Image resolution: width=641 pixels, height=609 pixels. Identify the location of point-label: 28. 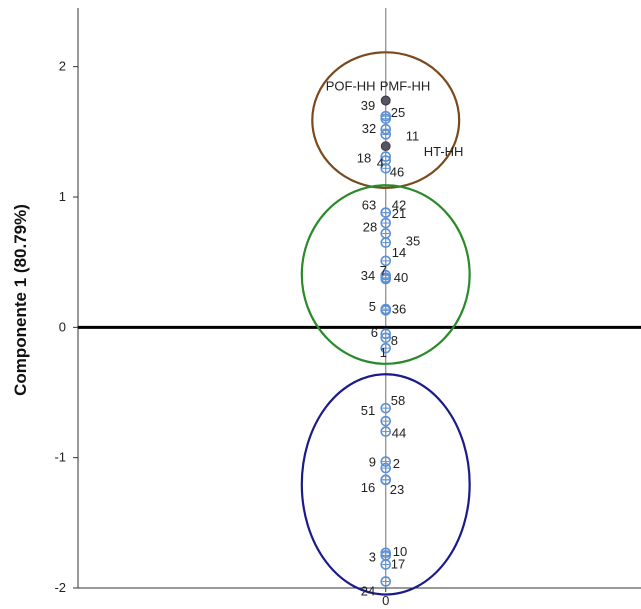
(370, 226).